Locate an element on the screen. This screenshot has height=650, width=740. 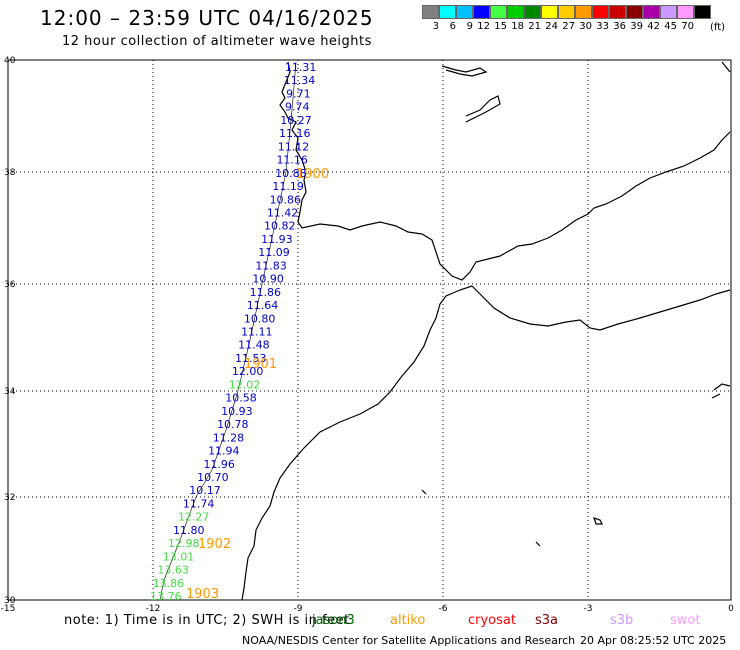
color-scale-boxes is located at coordinates (566, 12).